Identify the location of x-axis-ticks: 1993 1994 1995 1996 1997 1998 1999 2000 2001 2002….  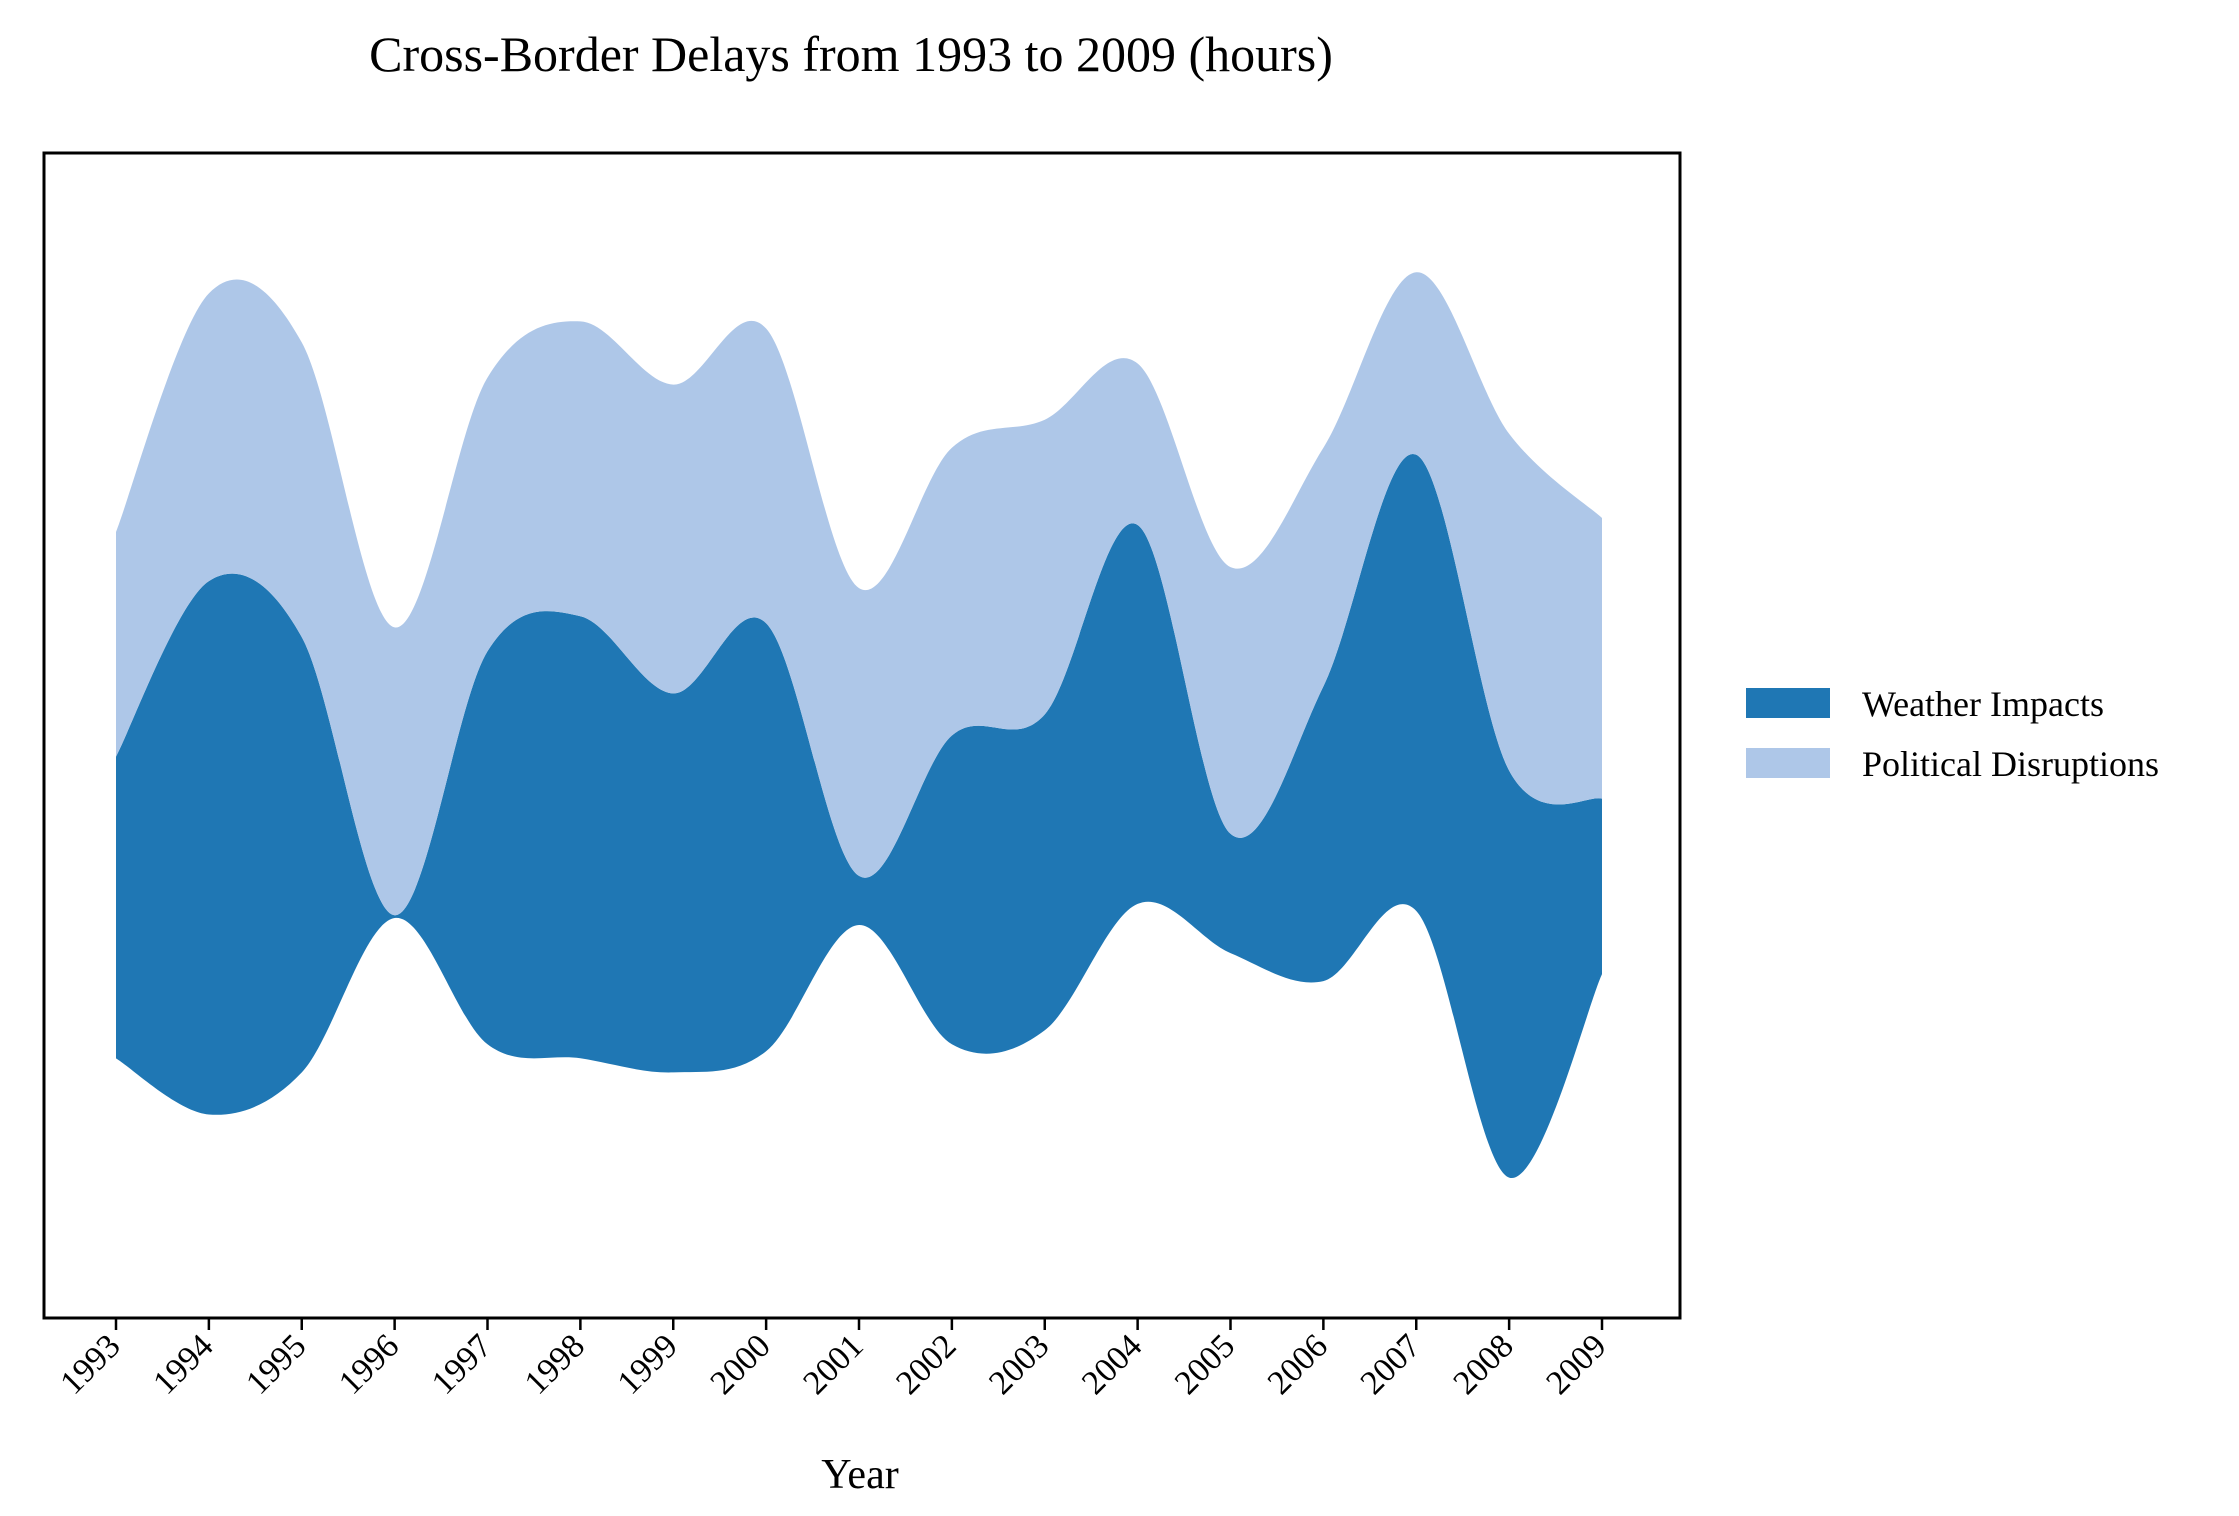
(833, 1360).